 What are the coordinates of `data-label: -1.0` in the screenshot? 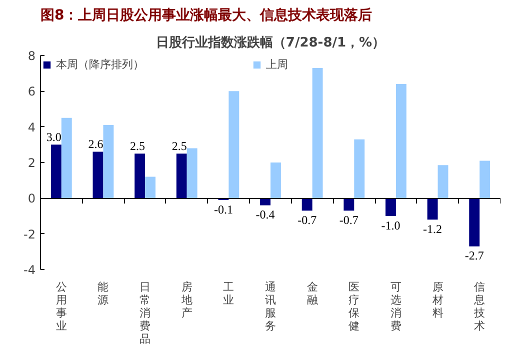 It's located at (390, 225).